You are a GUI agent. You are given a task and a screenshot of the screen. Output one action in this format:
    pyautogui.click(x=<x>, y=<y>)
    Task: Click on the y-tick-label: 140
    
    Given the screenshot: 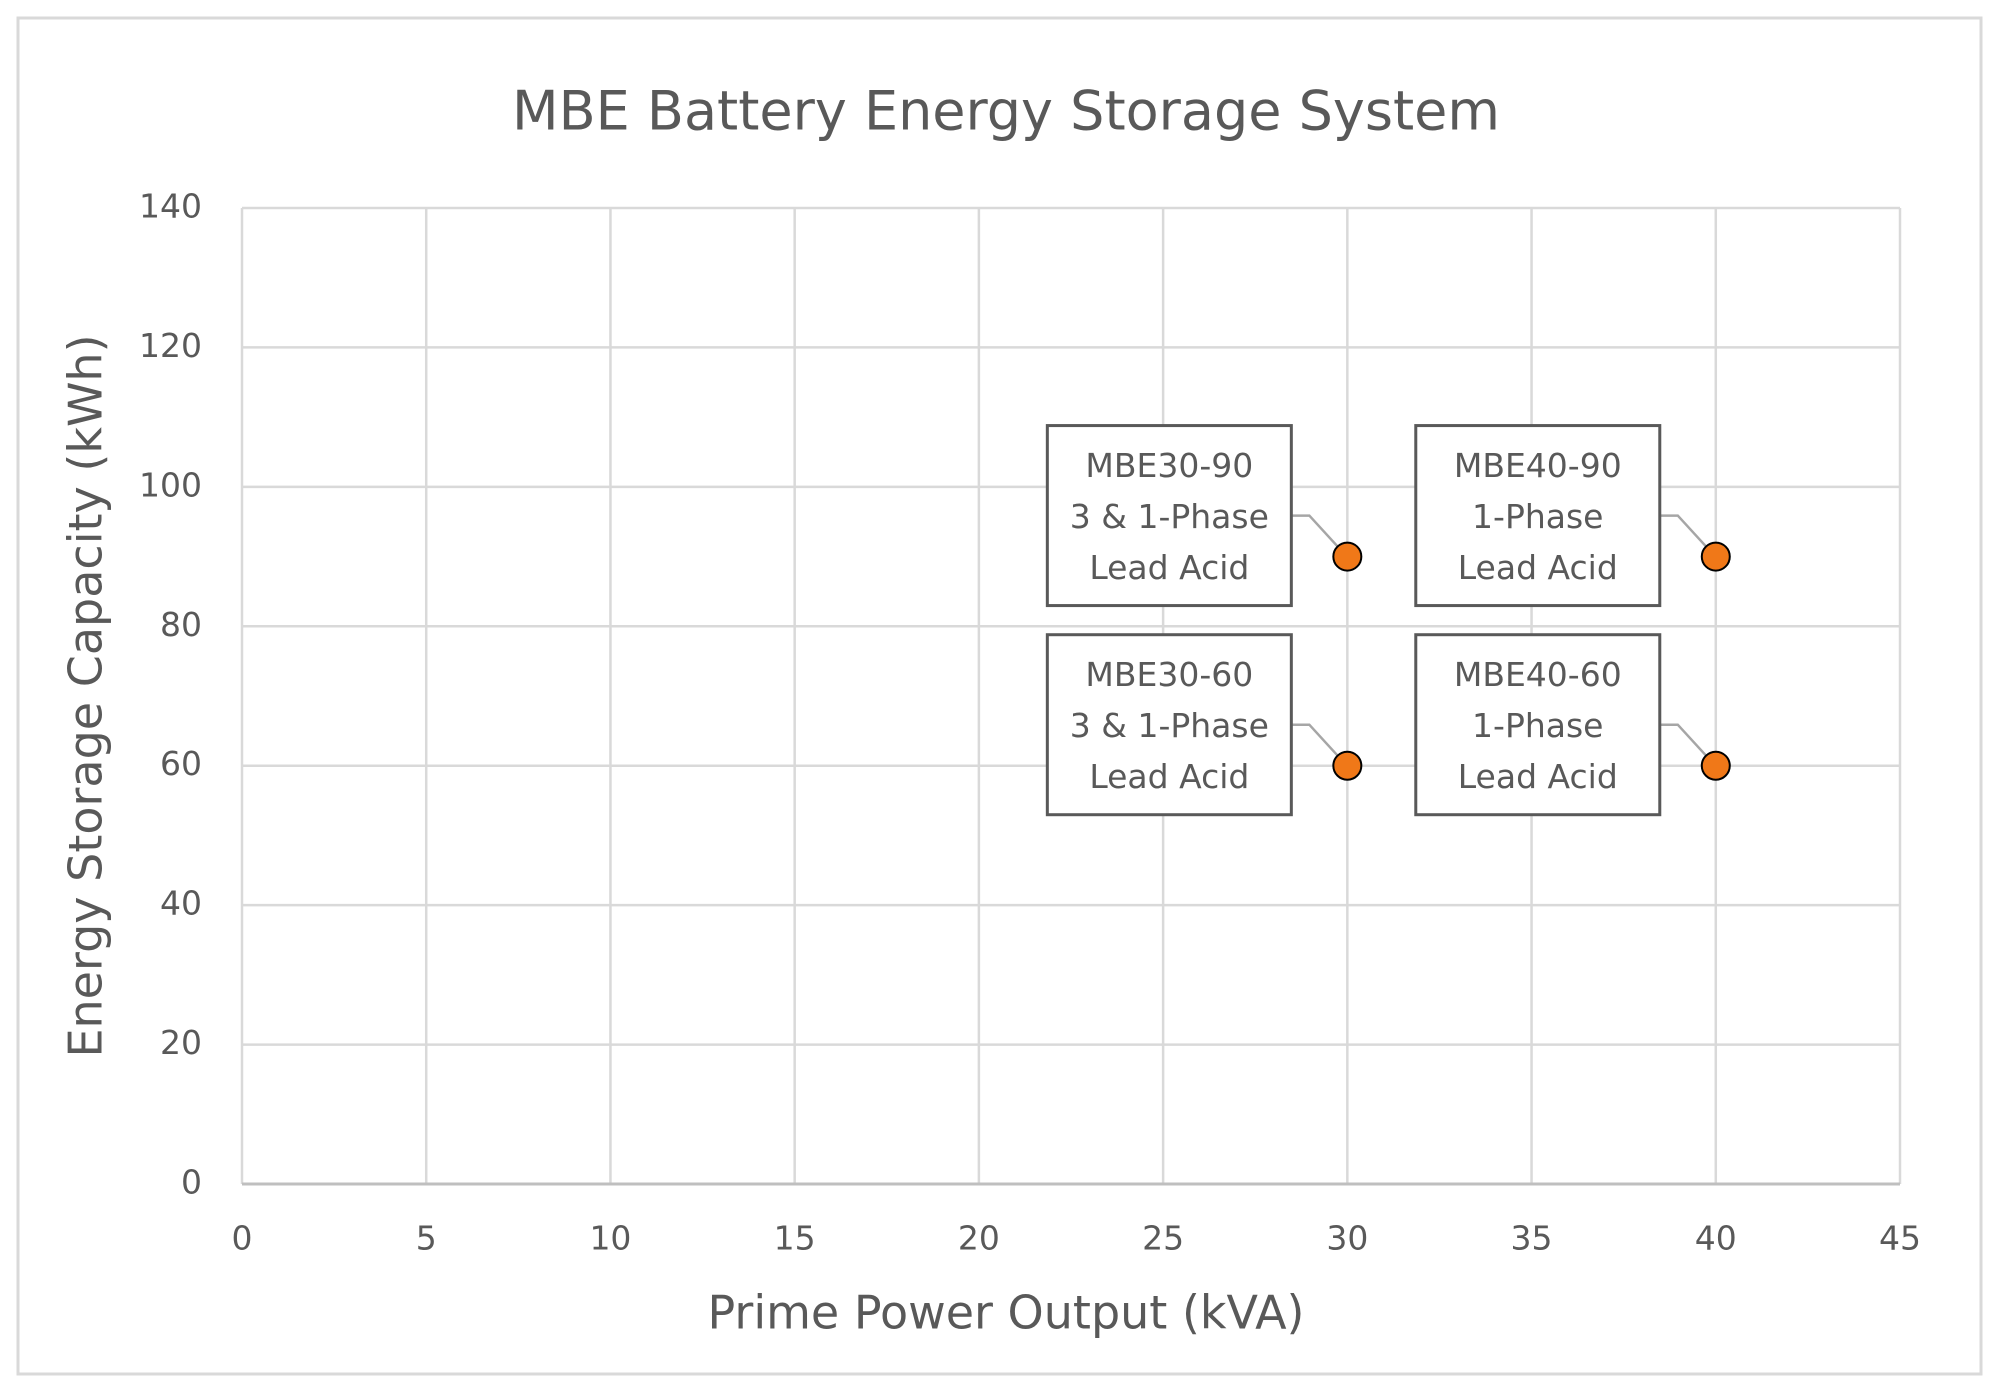 What is the action you would take?
    pyautogui.click(x=170, y=206)
    